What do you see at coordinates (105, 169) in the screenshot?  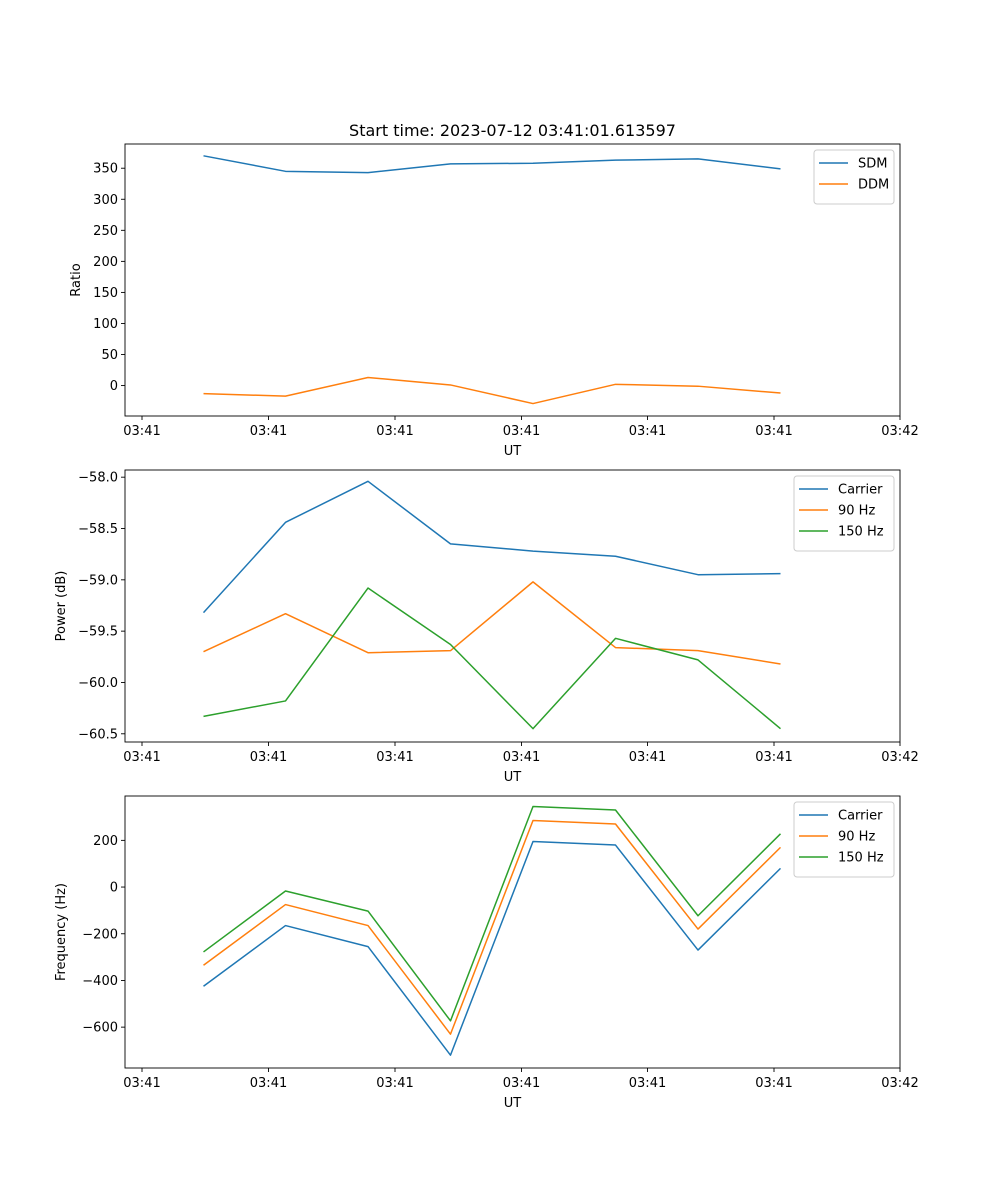 I see `y-tick-label: 350` at bounding box center [105, 169].